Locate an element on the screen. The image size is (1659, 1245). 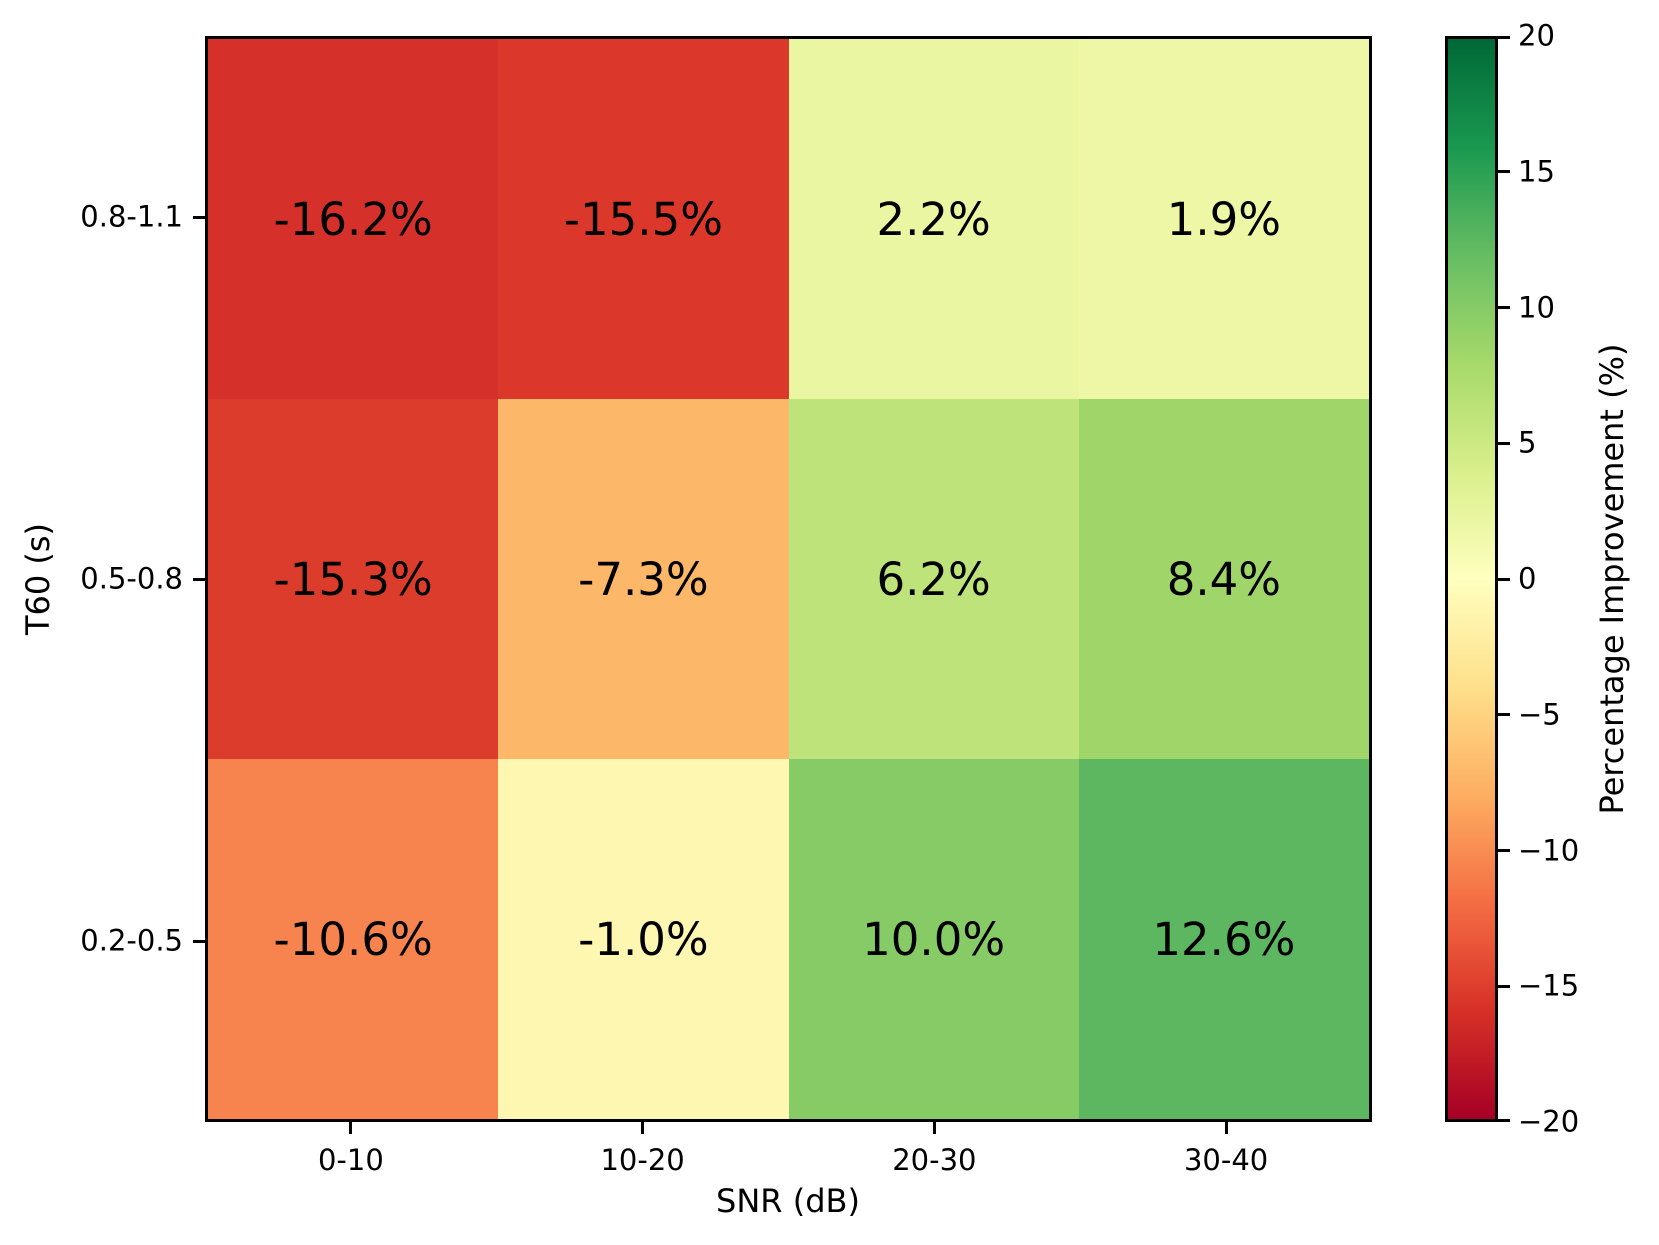
cell-value-label: 10.0% is located at coordinates (934, 939).